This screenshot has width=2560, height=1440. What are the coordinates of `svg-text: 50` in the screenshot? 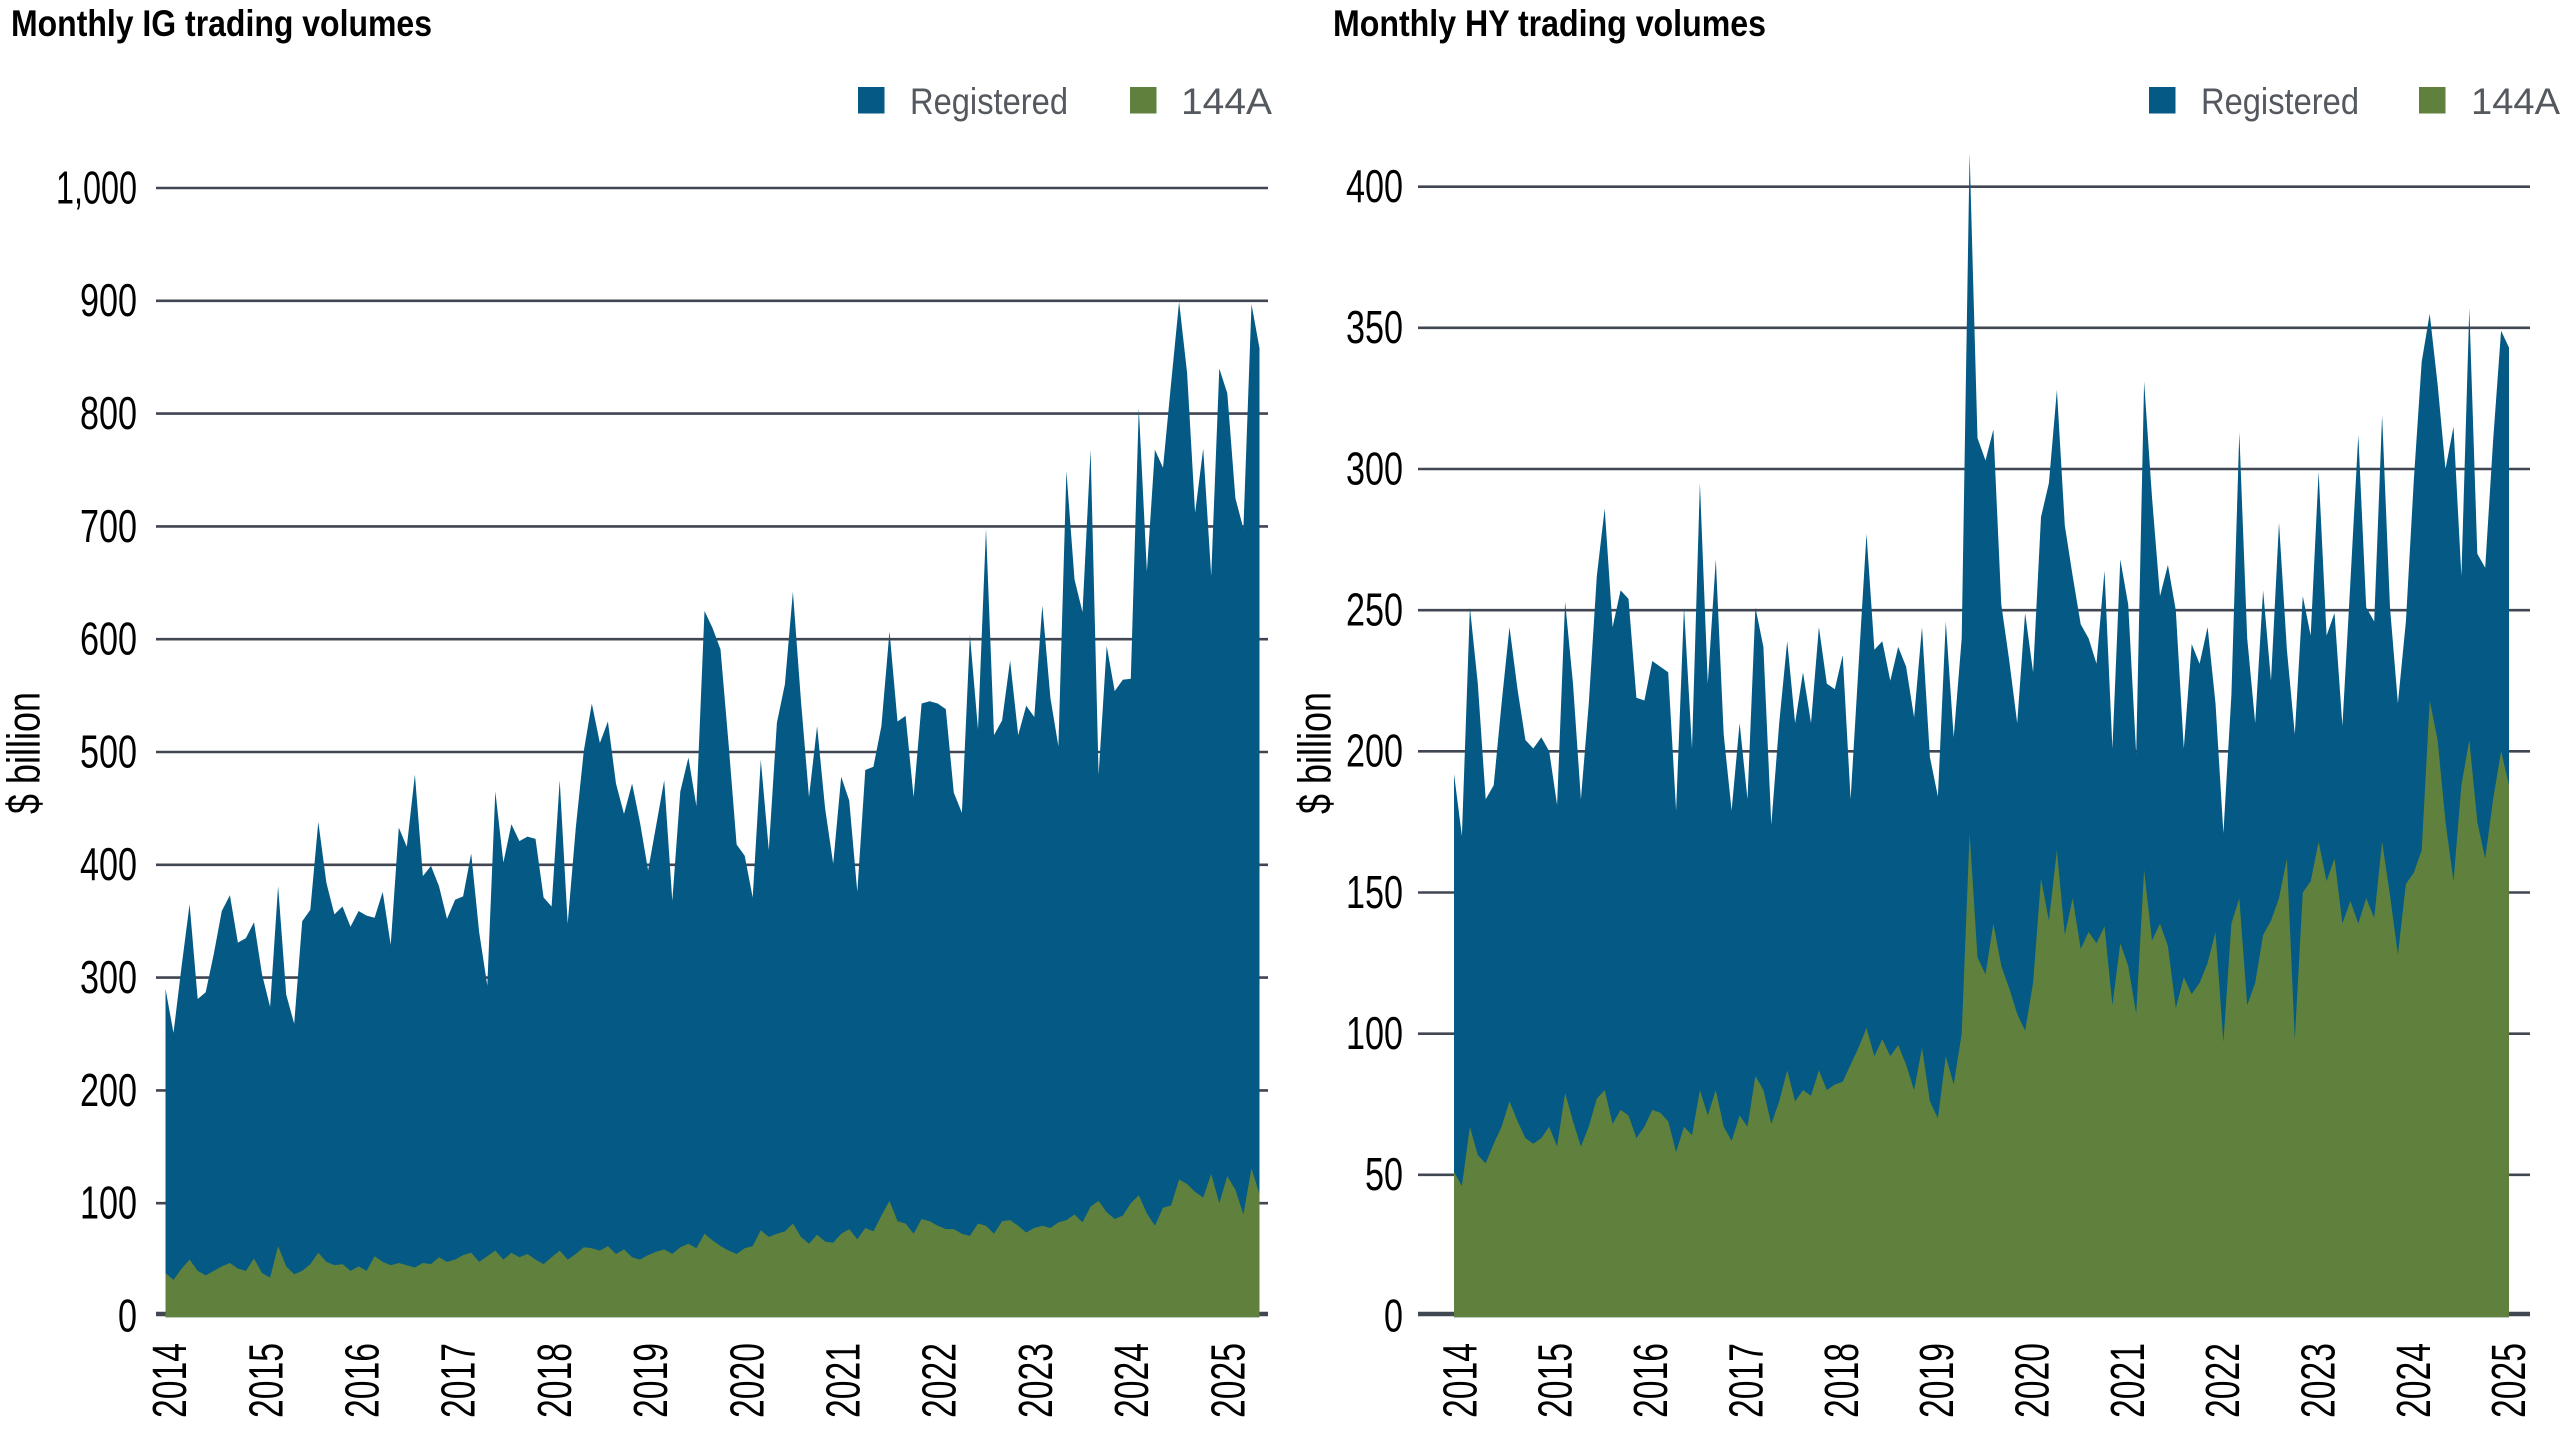 It's located at (1384, 1174).